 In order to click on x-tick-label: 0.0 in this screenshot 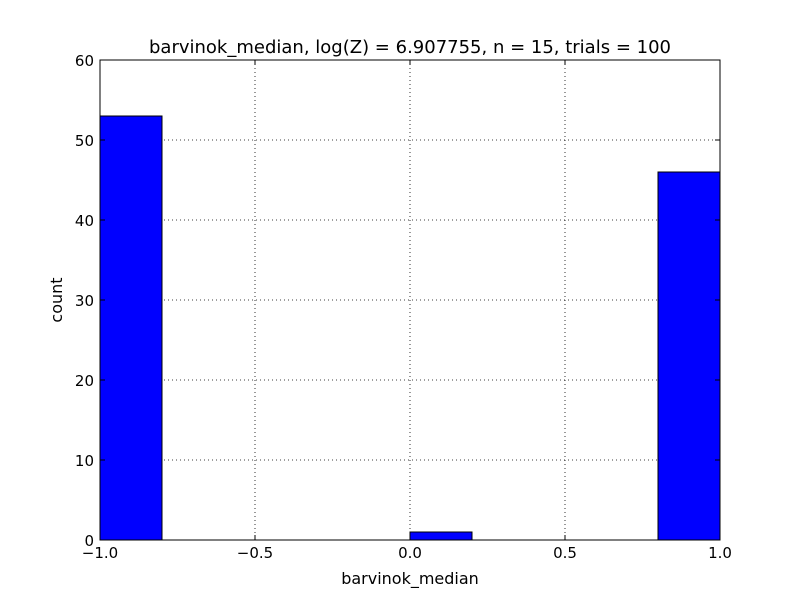, I will do `click(410, 553)`.